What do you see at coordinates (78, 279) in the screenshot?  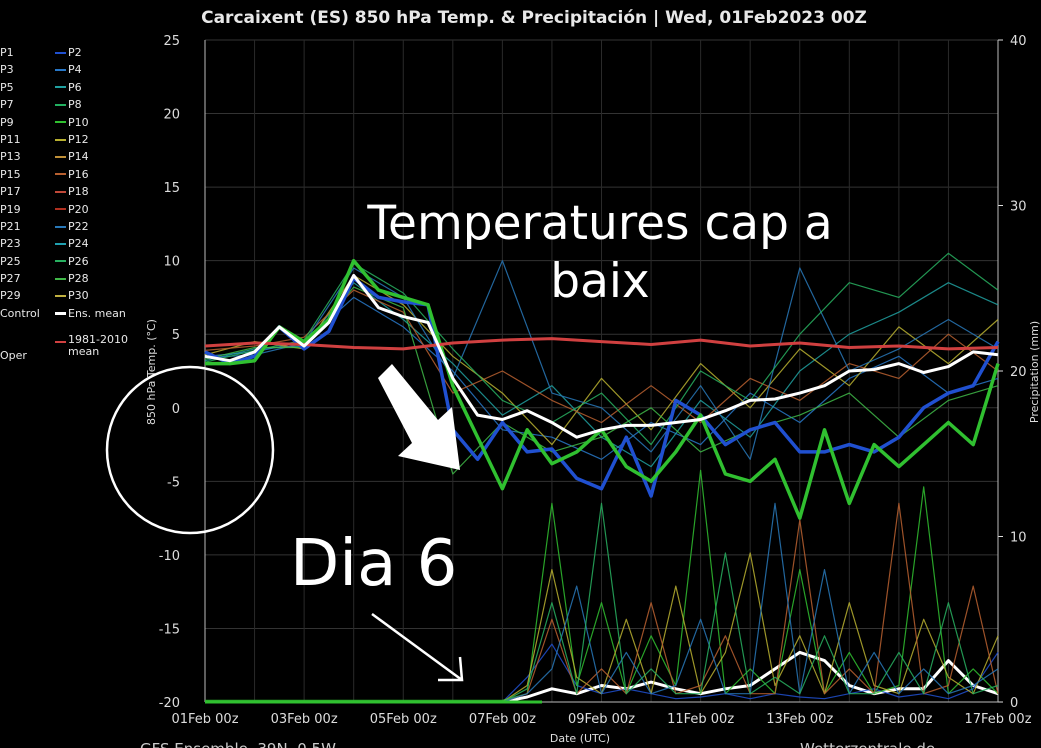 I see `legend-label: P28` at bounding box center [78, 279].